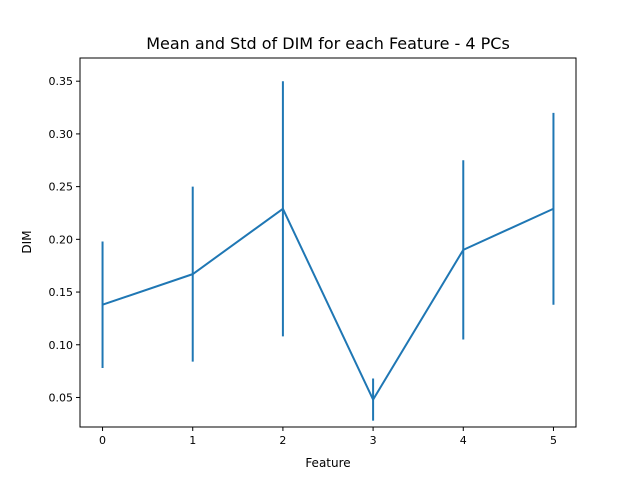 Image resolution: width=640 pixels, height=480 pixels. Describe the element at coordinates (463, 440) in the screenshot. I see `x-tick-label: 4` at that location.